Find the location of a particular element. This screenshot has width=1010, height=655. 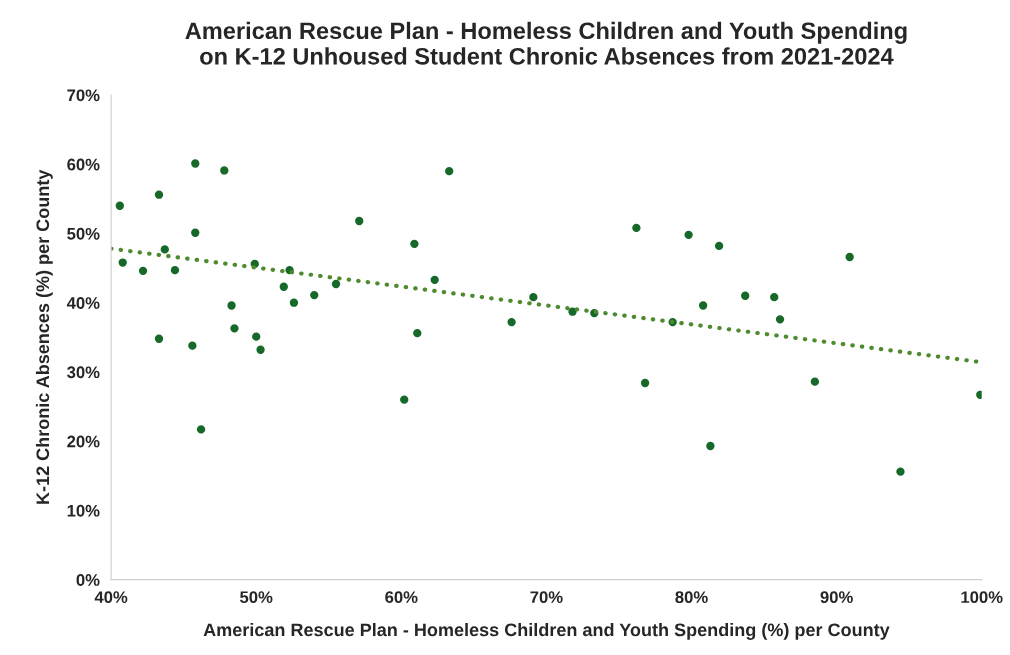

y-axis-title: K-12 Chronic Absences (%) per County is located at coordinates (44, 336).